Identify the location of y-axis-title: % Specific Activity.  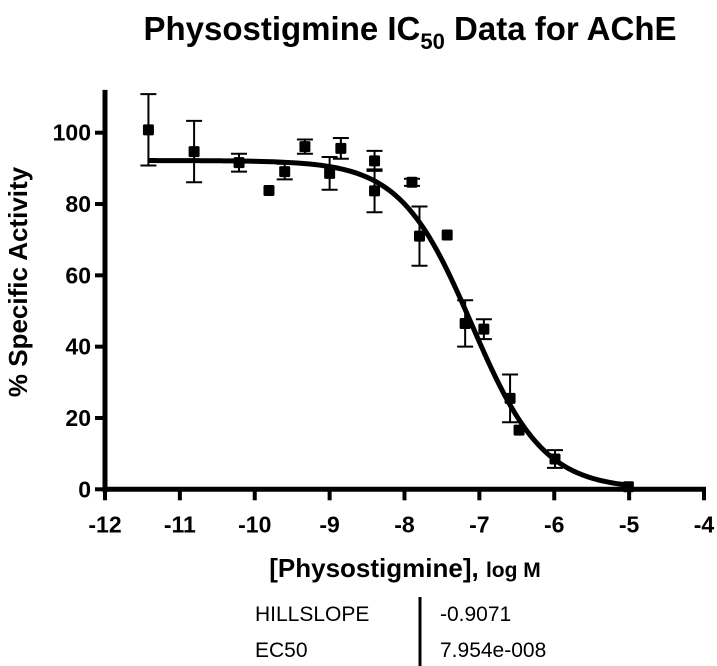
(18, 281).